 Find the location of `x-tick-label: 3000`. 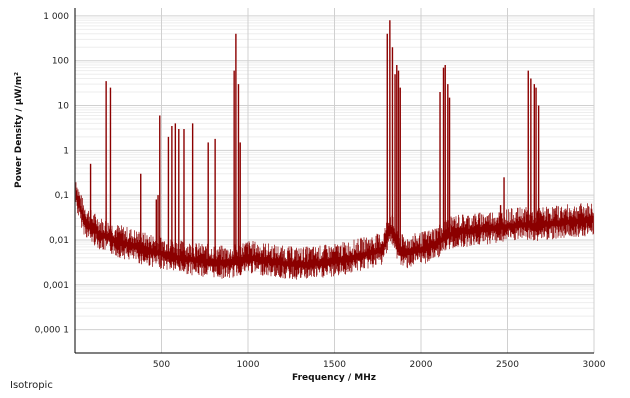

x-tick-label: 3000 is located at coordinates (594, 365).